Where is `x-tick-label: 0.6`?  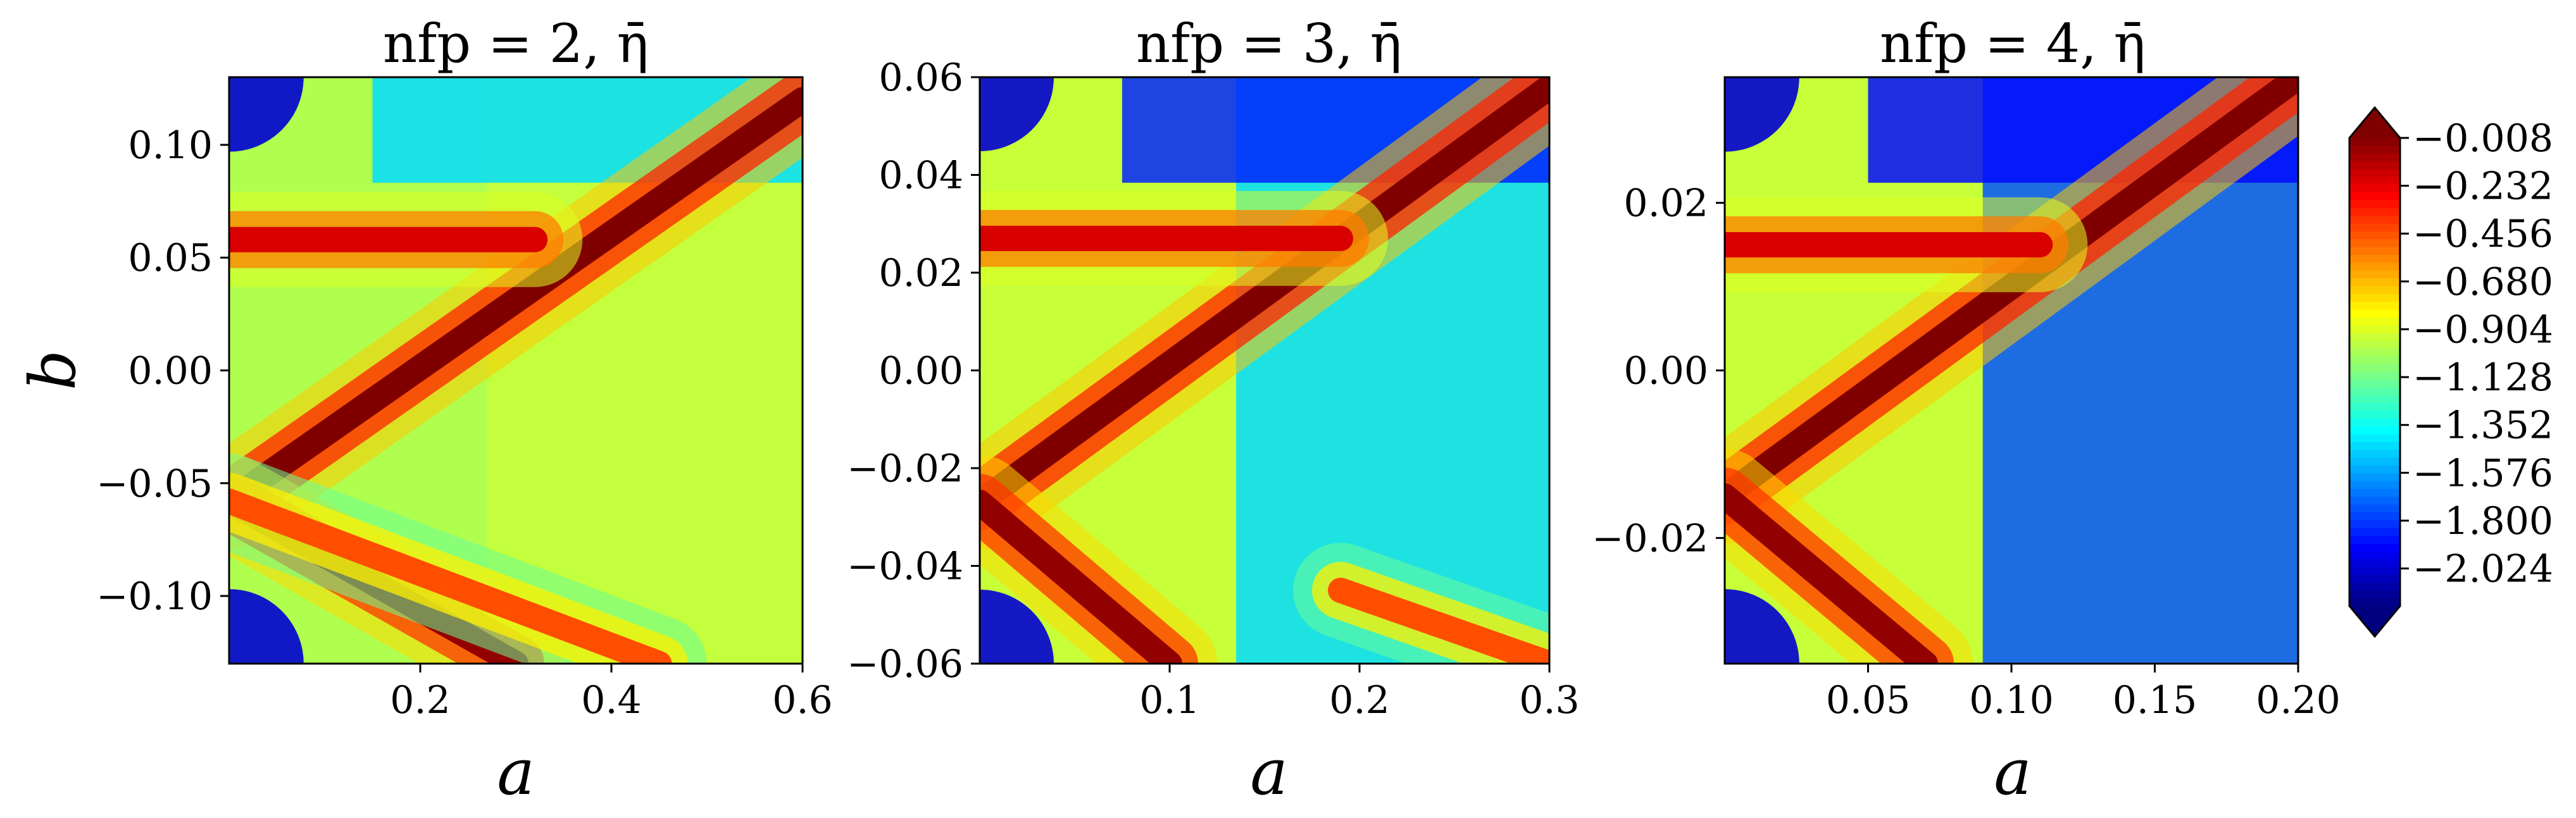
x-tick-label: 0.6 is located at coordinates (802, 700).